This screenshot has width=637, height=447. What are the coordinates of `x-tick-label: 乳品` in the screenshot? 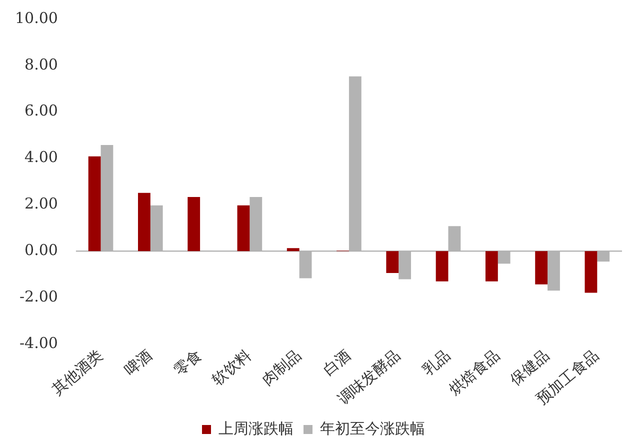 It's located at (436, 363).